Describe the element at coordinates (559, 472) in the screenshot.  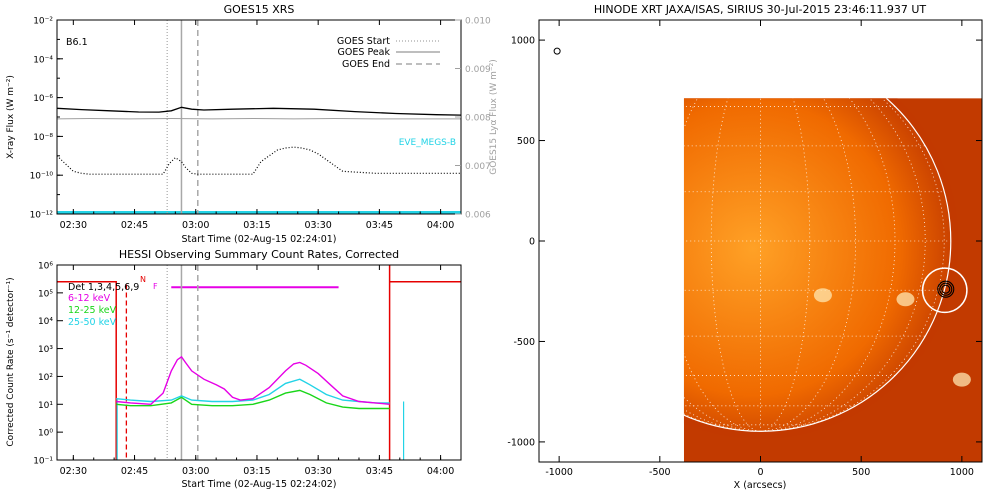
I see `xrt-x-tick-label: -1000` at that location.